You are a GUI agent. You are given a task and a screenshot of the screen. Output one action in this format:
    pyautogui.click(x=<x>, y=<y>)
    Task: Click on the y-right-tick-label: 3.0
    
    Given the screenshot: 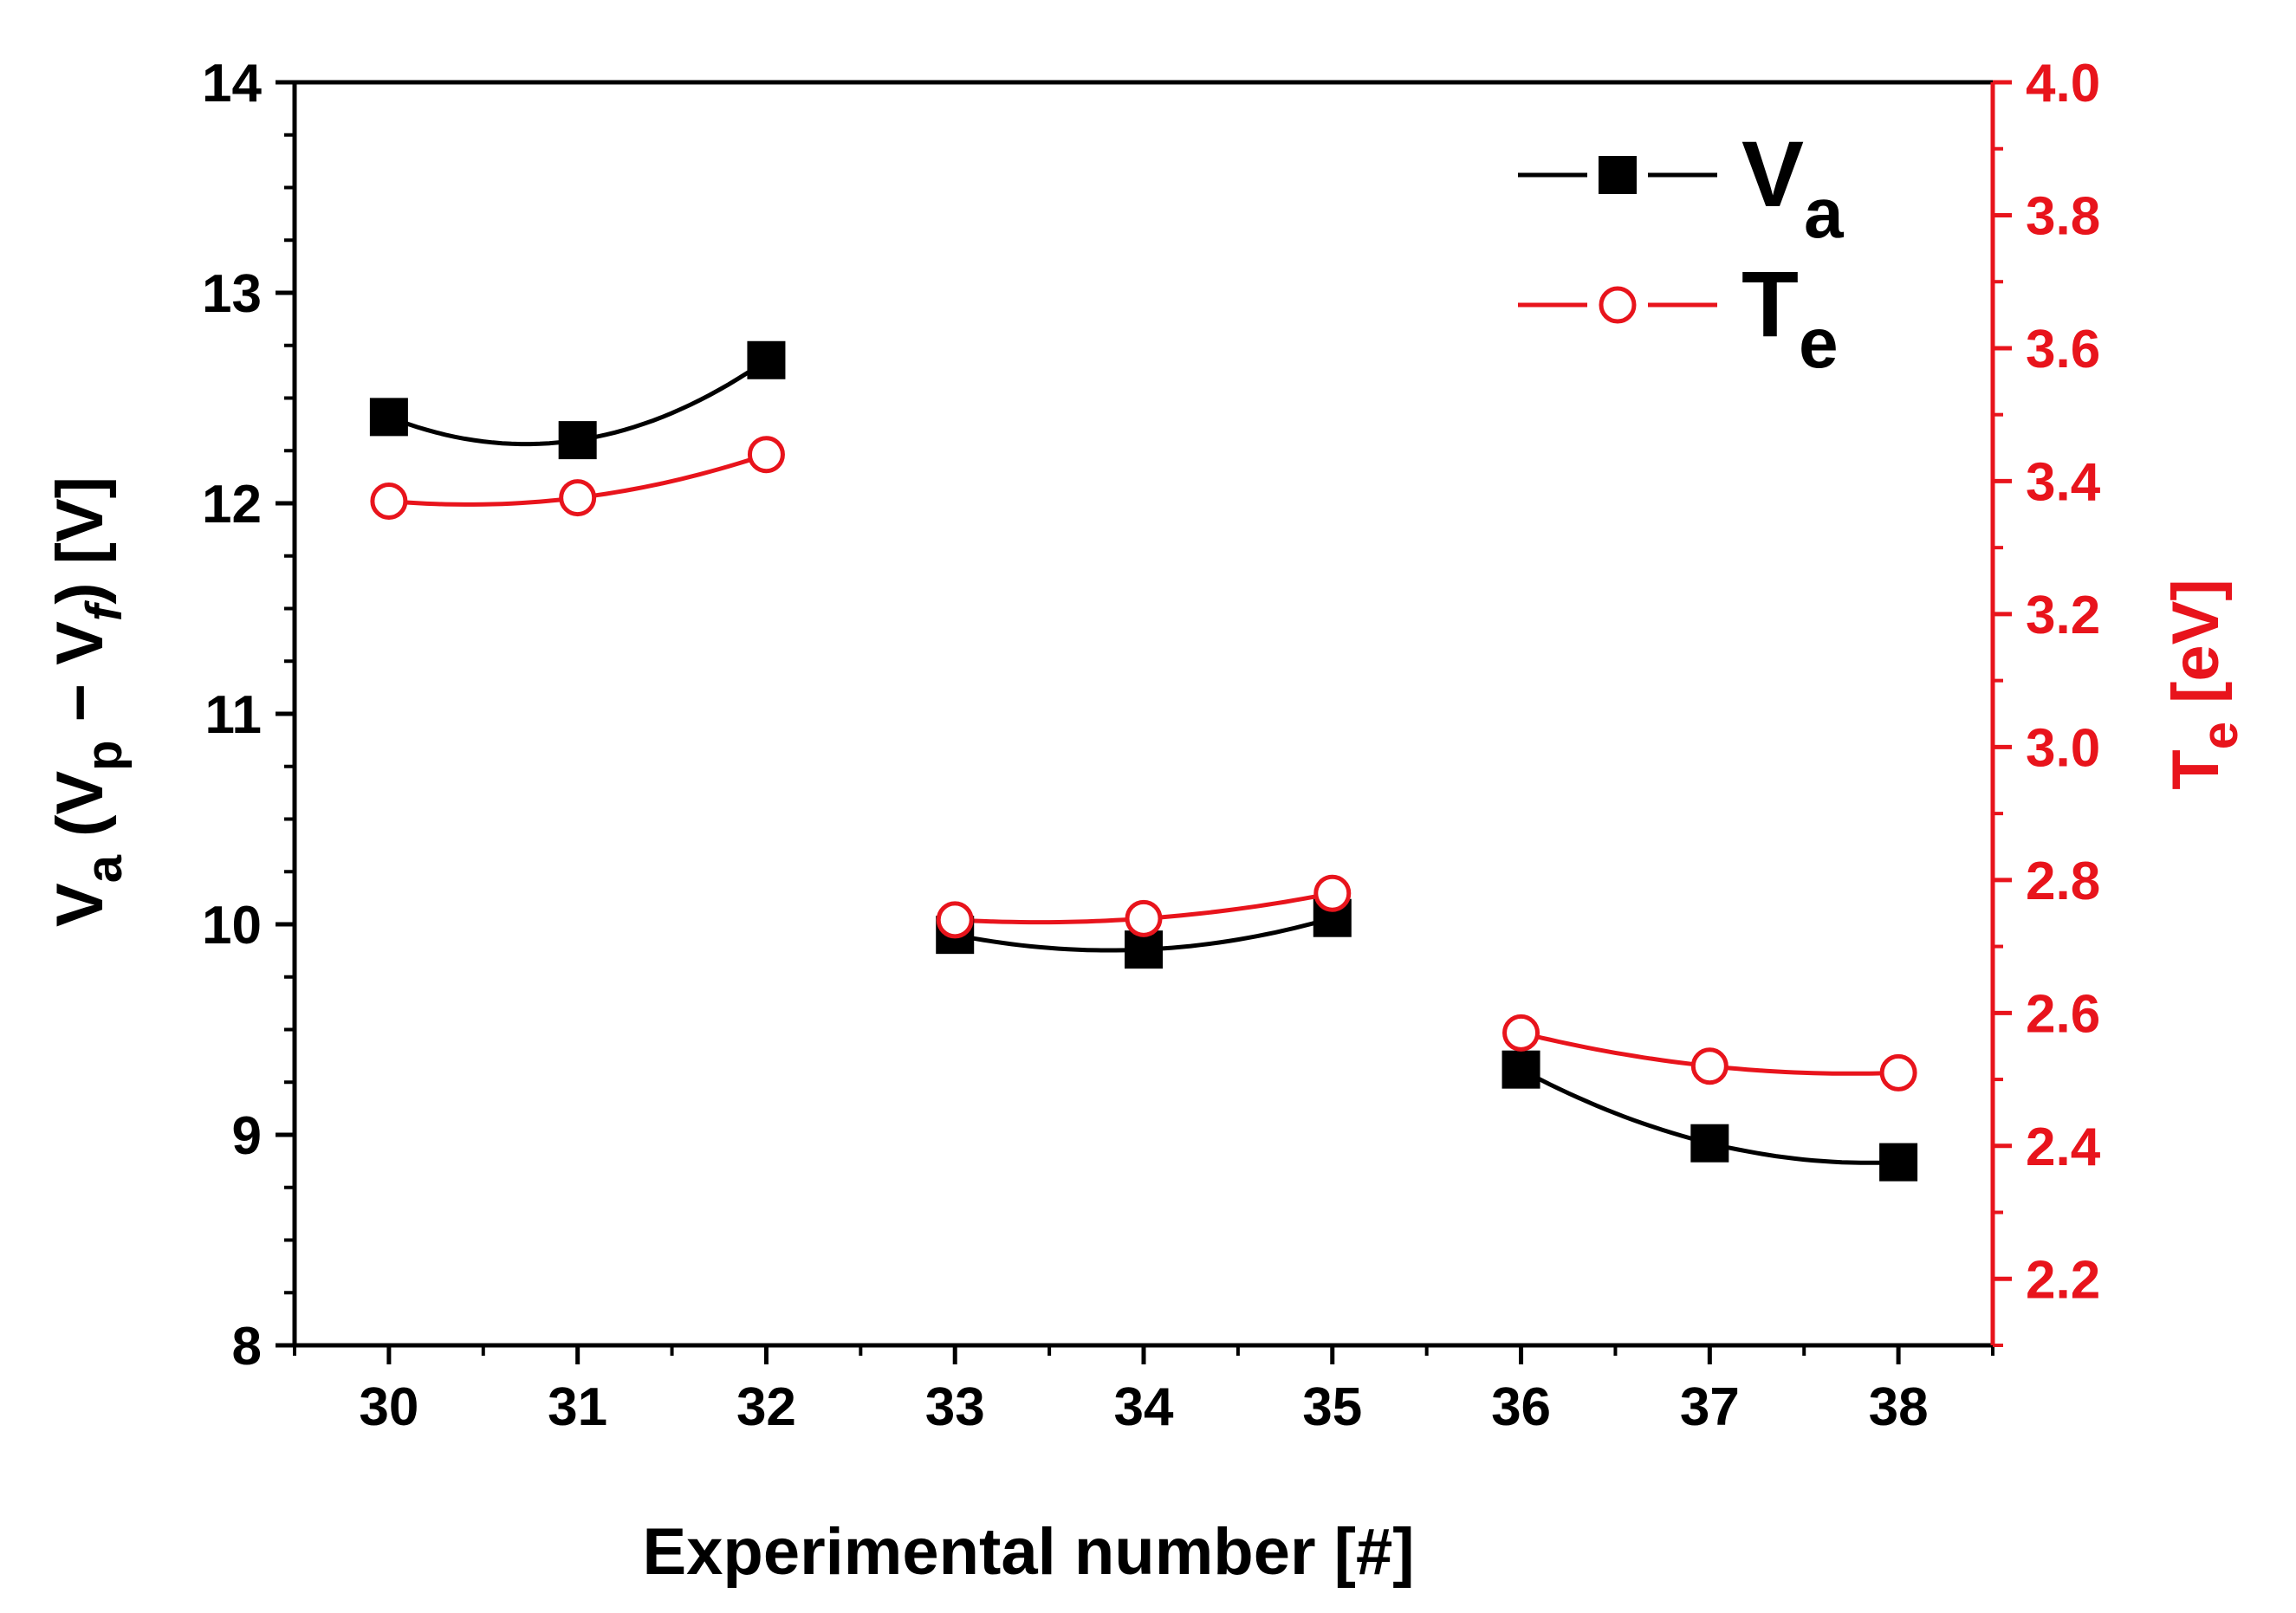 What is the action you would take?
    pyautogui.click(x=2063, y=748)
    